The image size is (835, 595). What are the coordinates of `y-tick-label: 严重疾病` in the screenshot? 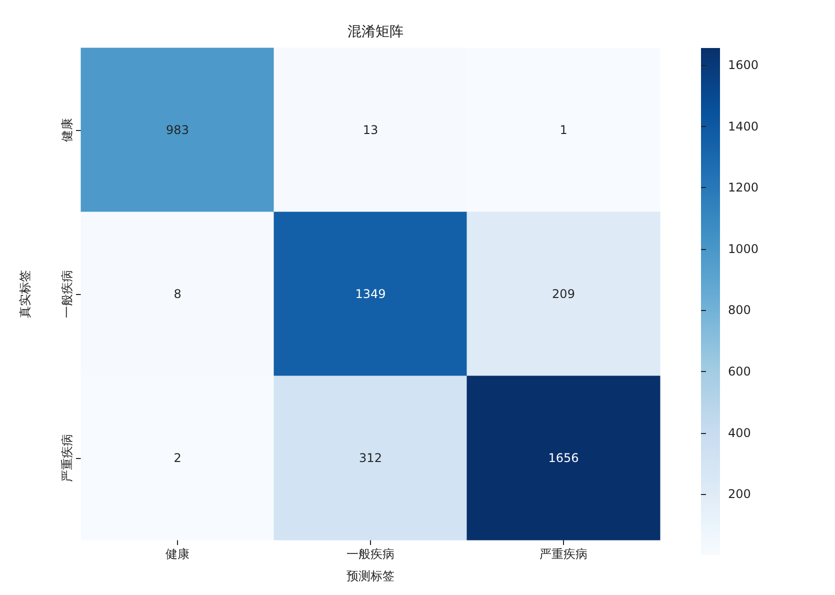 It's located at (67, 458).